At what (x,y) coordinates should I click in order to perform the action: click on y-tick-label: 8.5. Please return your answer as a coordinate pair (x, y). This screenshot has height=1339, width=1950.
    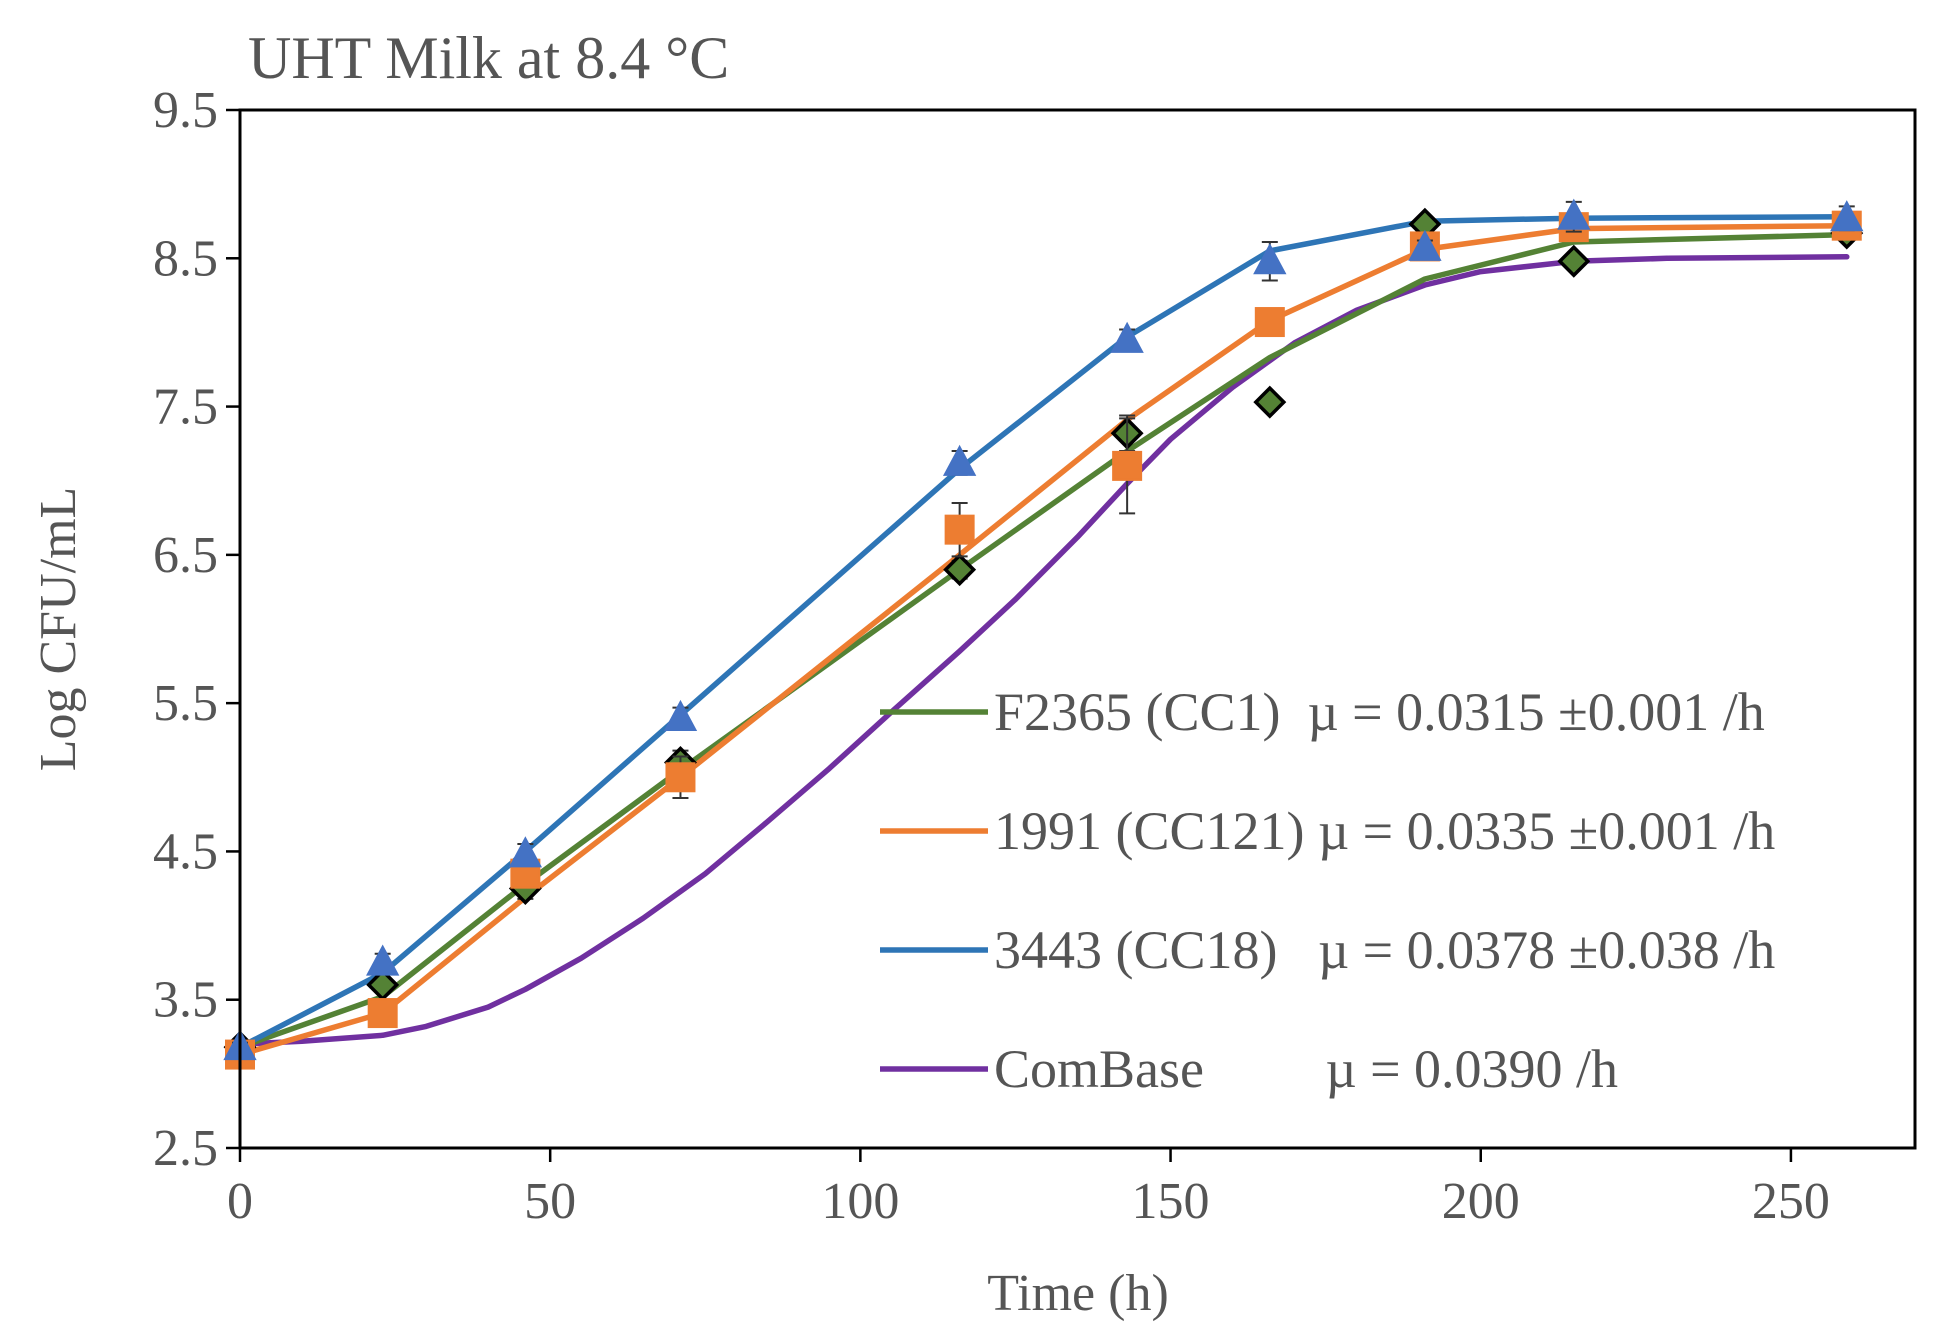
    Looking at the image, I should click on (185, 258).